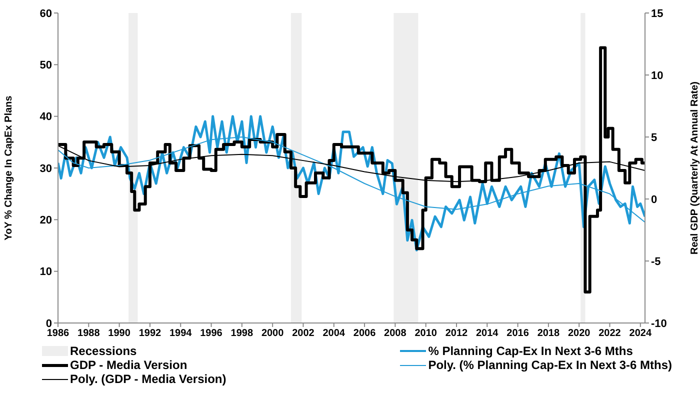 The width and height of the screenshot is (700, 394). Describe the element at coordinates (657, 14) in the screenshot. I see `y2-tick-label: 15` at that location.